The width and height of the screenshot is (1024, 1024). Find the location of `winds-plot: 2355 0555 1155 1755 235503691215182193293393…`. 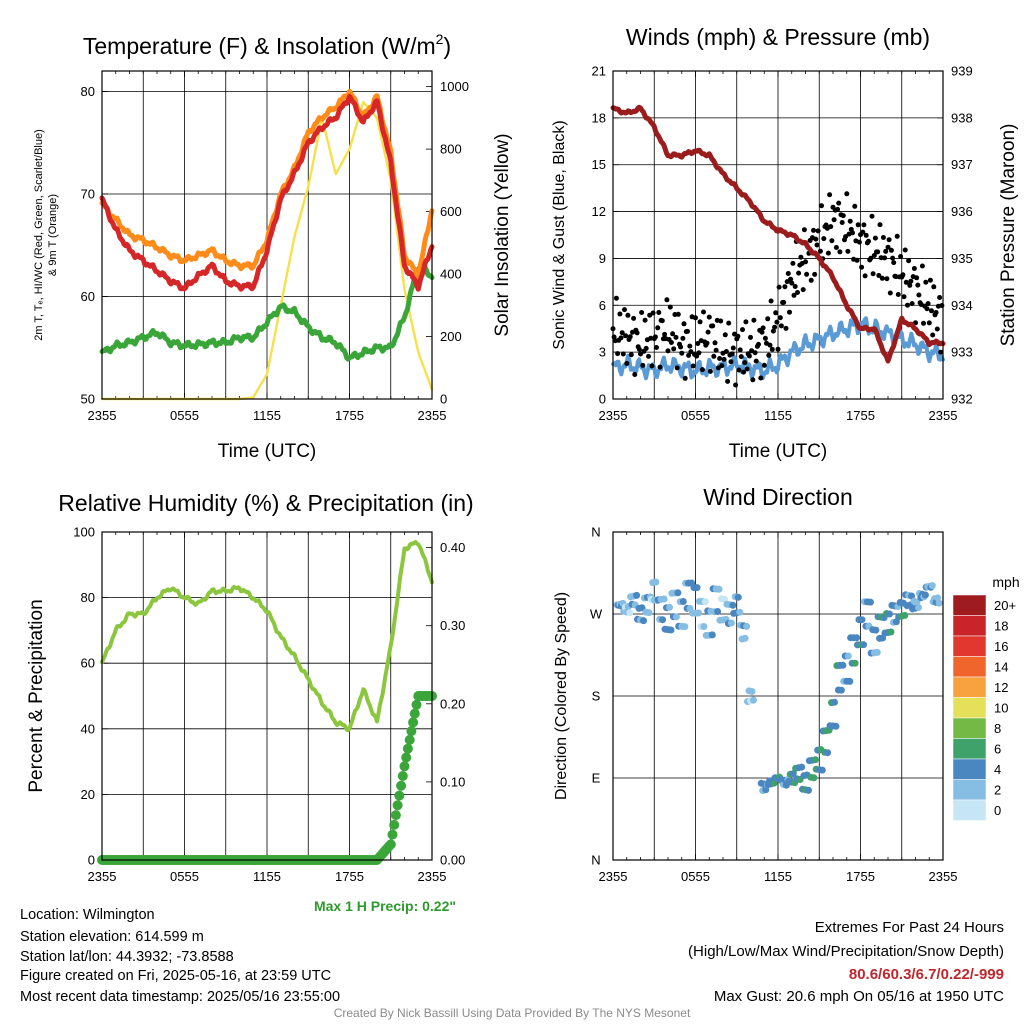

winds-plot: 2355 0555 1155 1755 235503691215182193293393… is located at coordinates (782, 244).